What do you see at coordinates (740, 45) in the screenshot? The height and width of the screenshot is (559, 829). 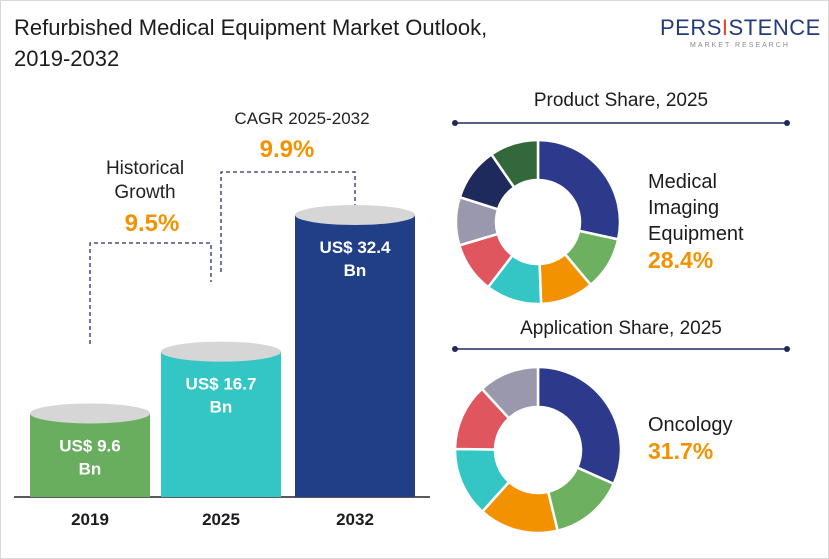 I see `logo-tagline: MARKET RESEARCH` at bounding box center [740, 45].